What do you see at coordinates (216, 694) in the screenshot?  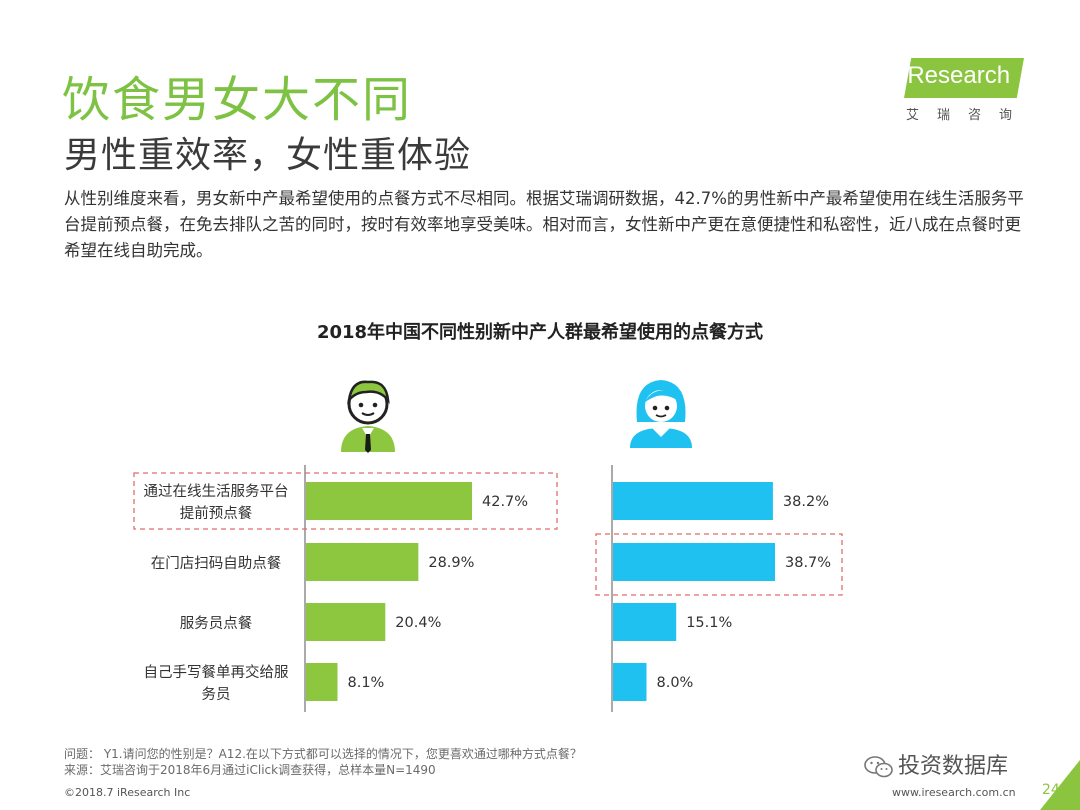 I see `category-label: 务员` at bounding box center [216, 694].